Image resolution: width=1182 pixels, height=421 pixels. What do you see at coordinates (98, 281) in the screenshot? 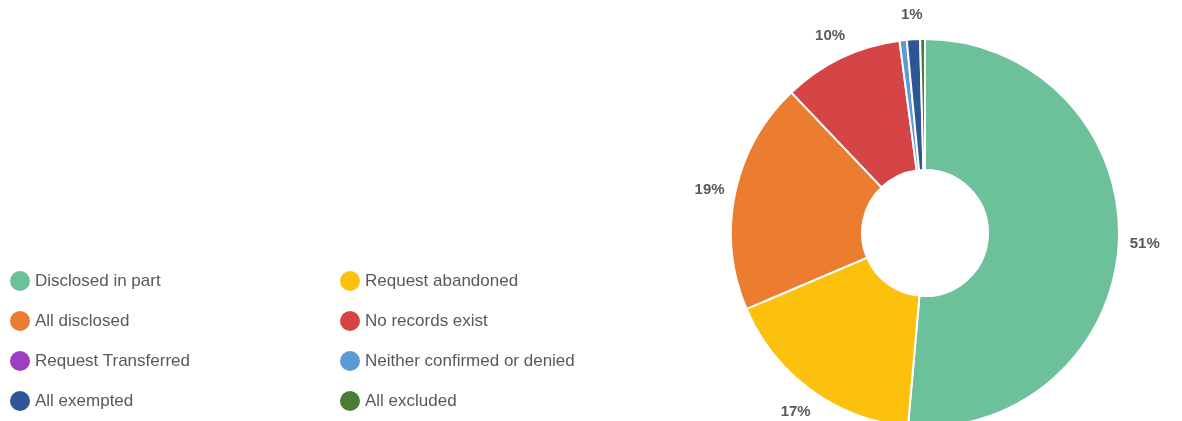
I see `legend-label: Disclosed in part` at bounding box center [98, 281].